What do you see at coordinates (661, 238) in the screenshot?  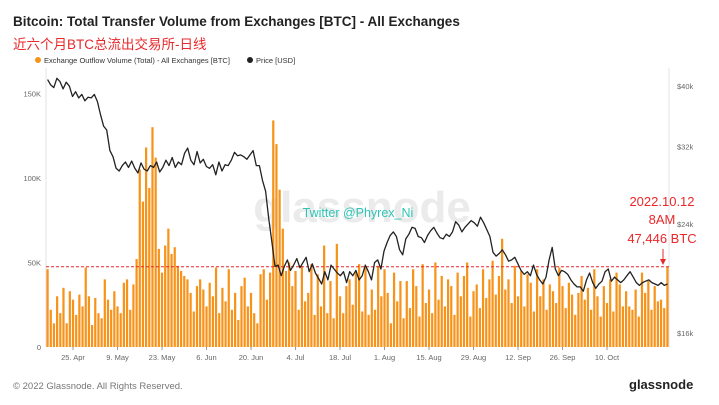 I see `annotation-value: 47,446 BTC` at bounding box center [661, 238].